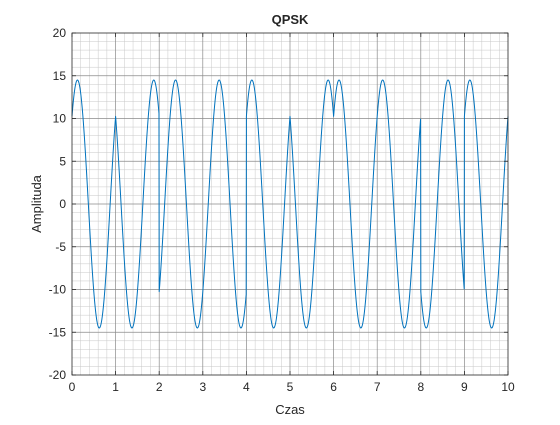  What do you see at coordinates (290, 19) in the screenshot?
I see `chart-title: QPSK` at bounding box center [290, 19].